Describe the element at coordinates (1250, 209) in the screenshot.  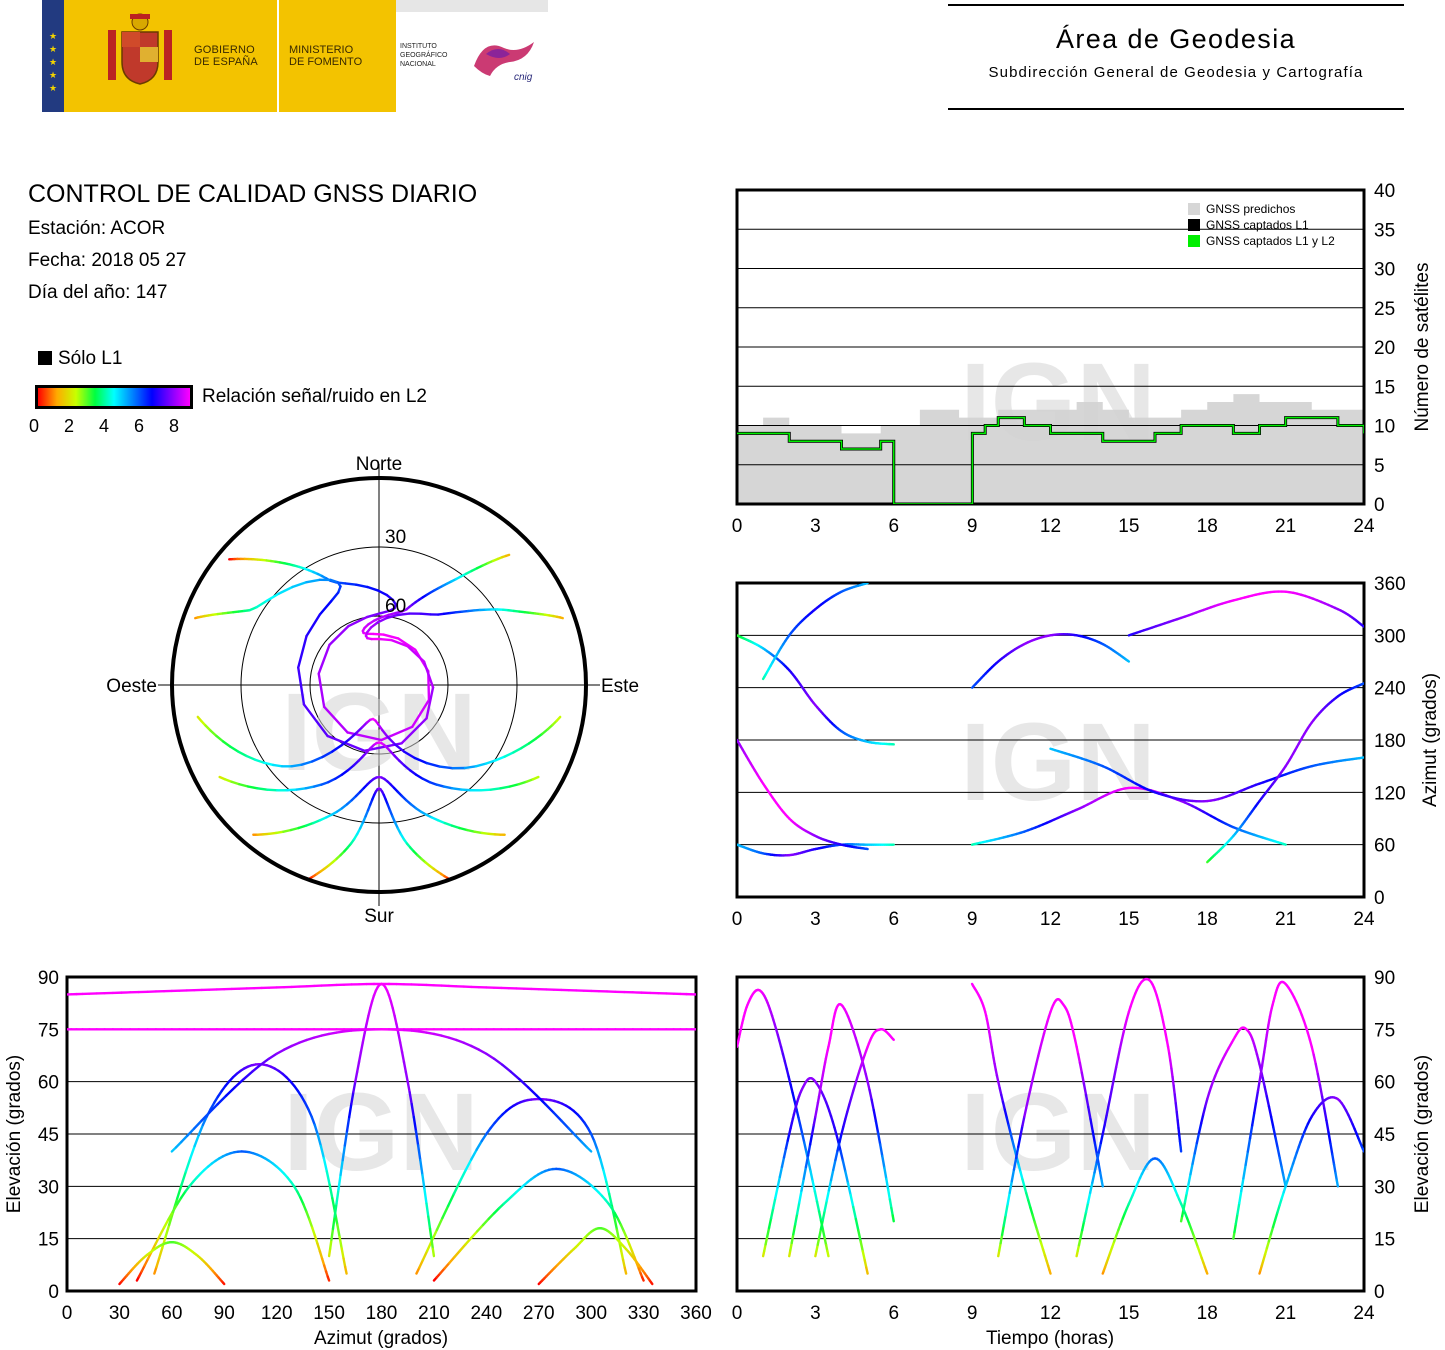
I see `legend-label: GNSS predichos` at that location.